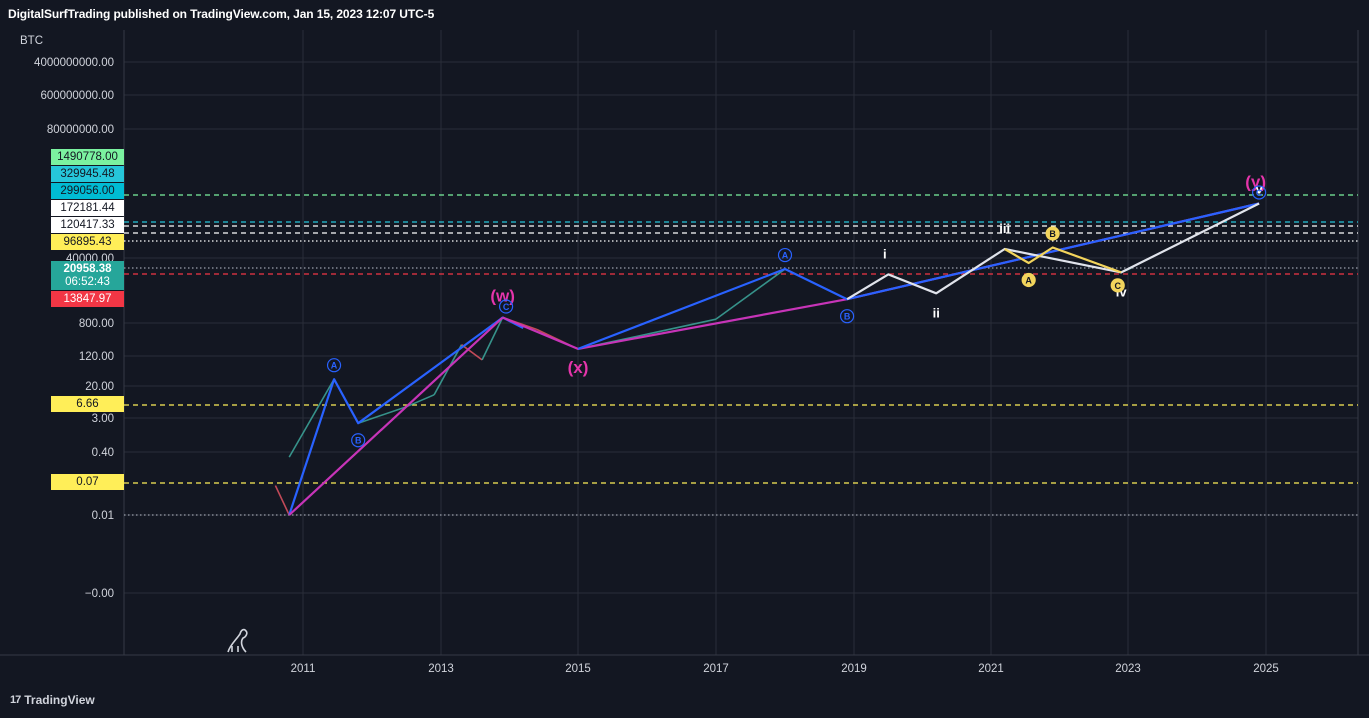  I want to click on x-tick-label: 2025, so click(1266, 669).